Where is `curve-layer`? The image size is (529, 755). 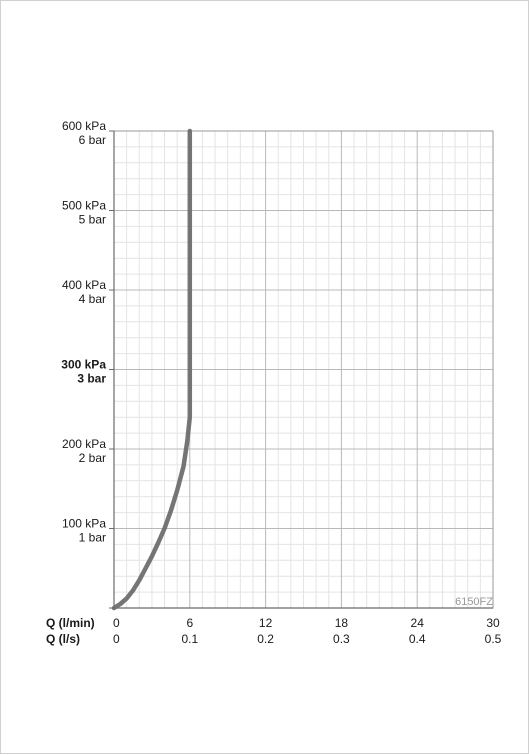 curve-layer is located at coordinates (152, 369).